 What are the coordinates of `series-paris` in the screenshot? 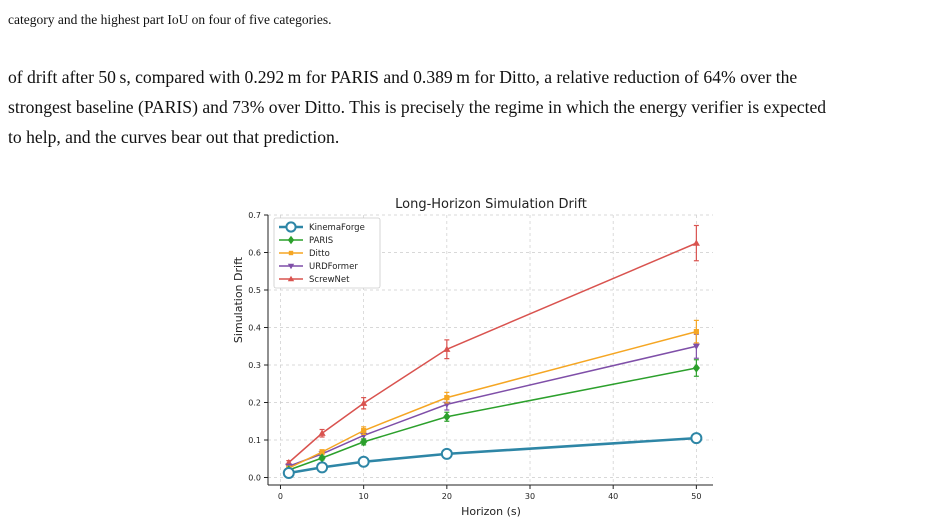 It's located at (492, 417).